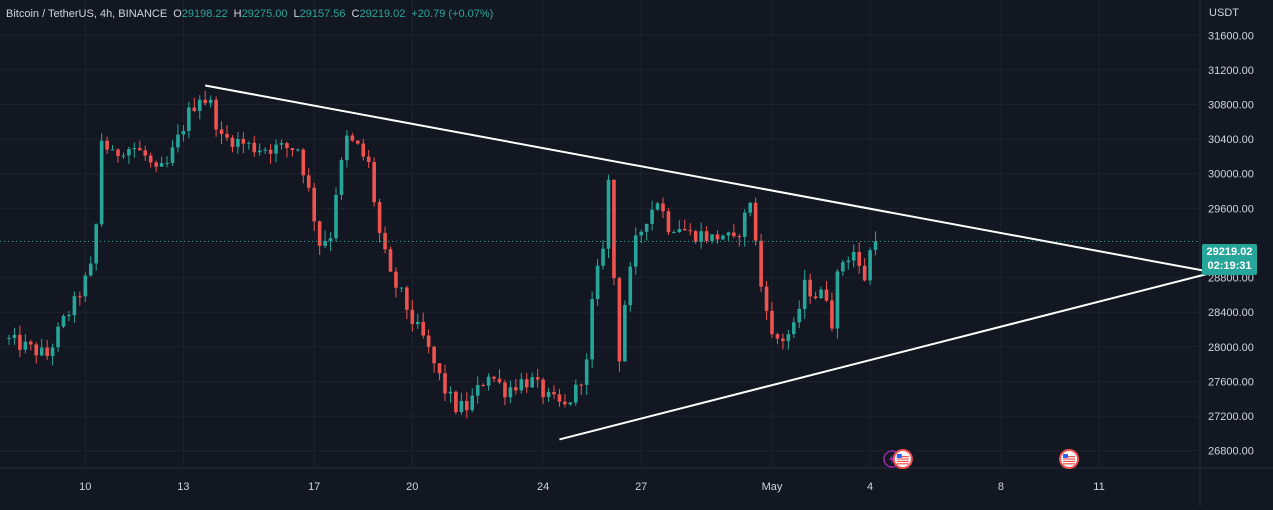 The image size is (1273, 510). Describe the element at coordinates (1231, 313) in the screenshot. I see `y-tick-label: 28400.00` at that location.